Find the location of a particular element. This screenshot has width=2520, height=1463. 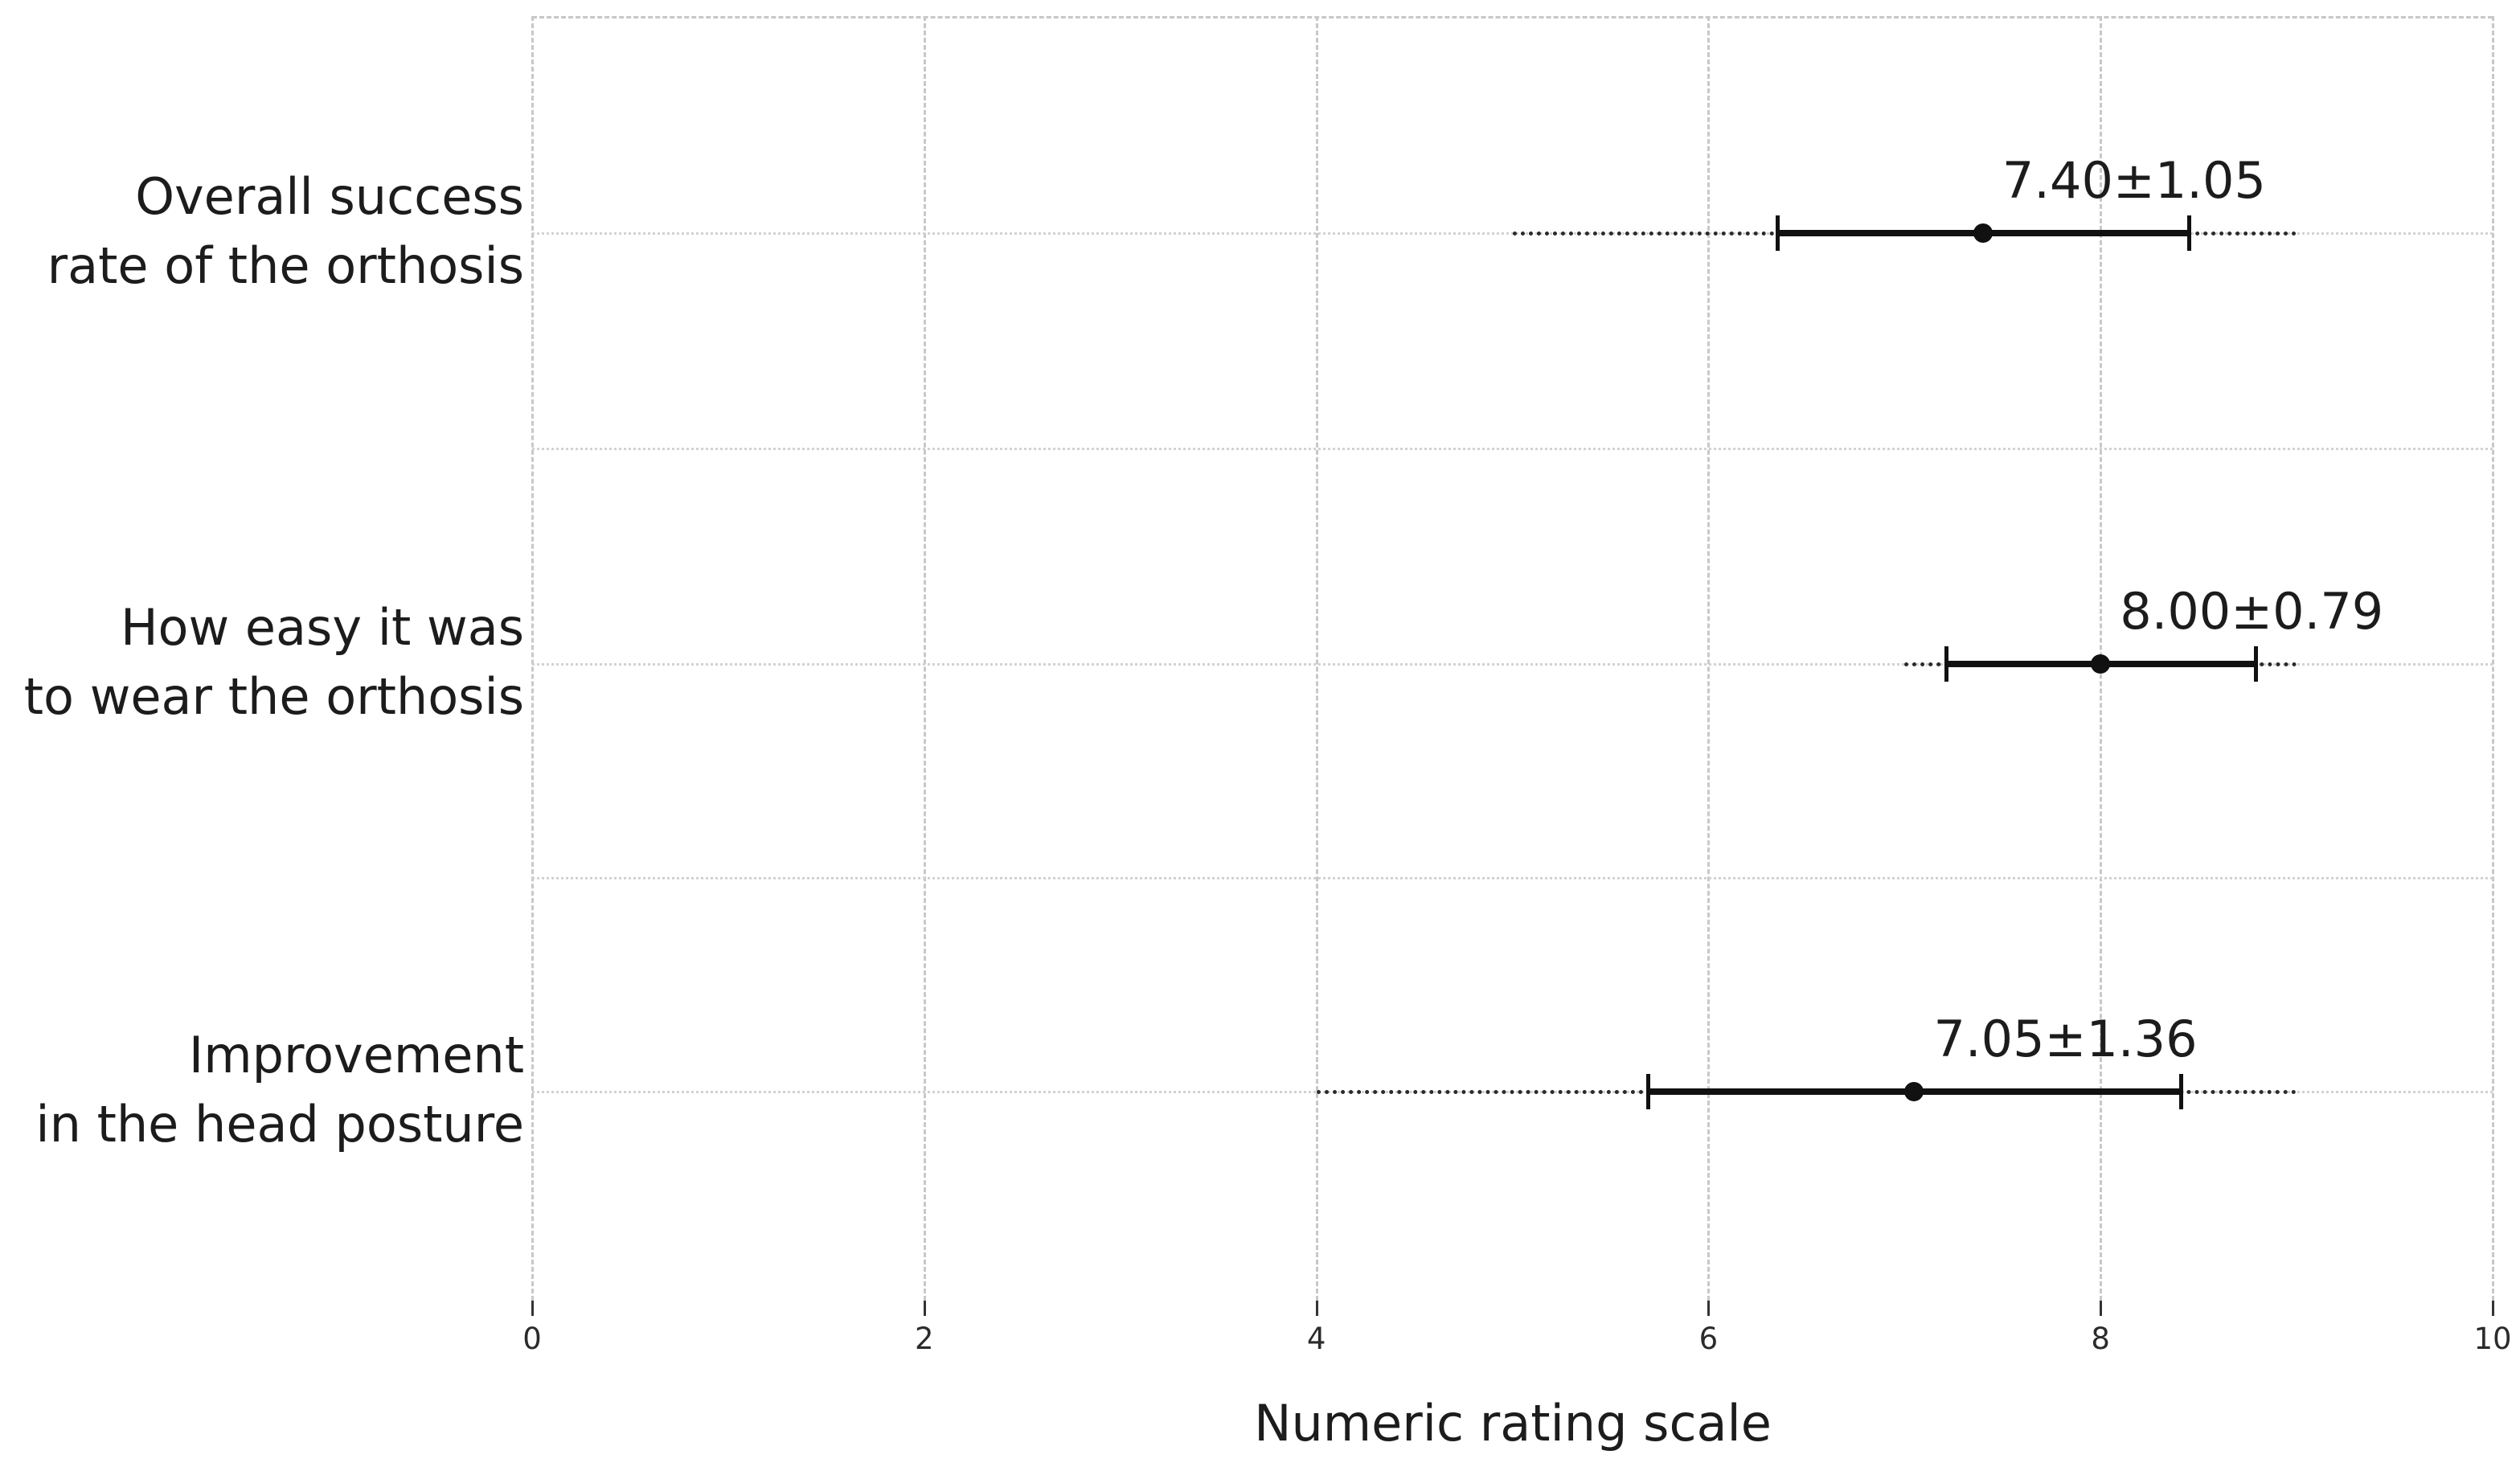

x-tick-label: 0 is located at coordinates (532, 1339).